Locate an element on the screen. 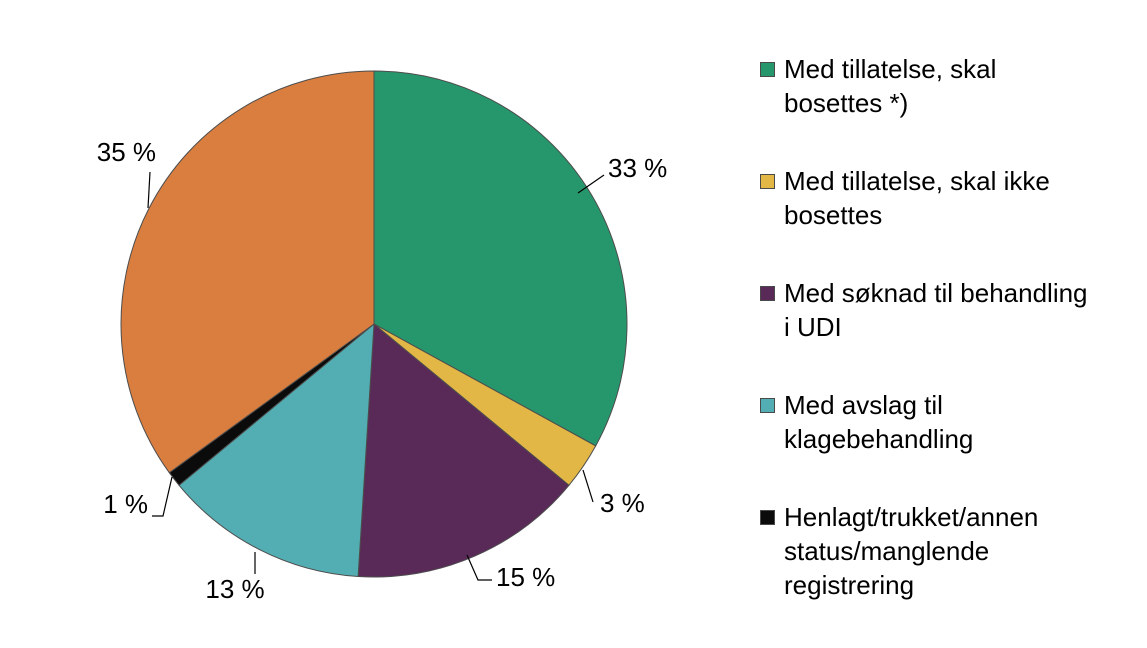 Image resolution: width=1147 pixels, height=648 pixels. legend-label: Med avslag til klagebehandling is located at coordinates (879, 422).